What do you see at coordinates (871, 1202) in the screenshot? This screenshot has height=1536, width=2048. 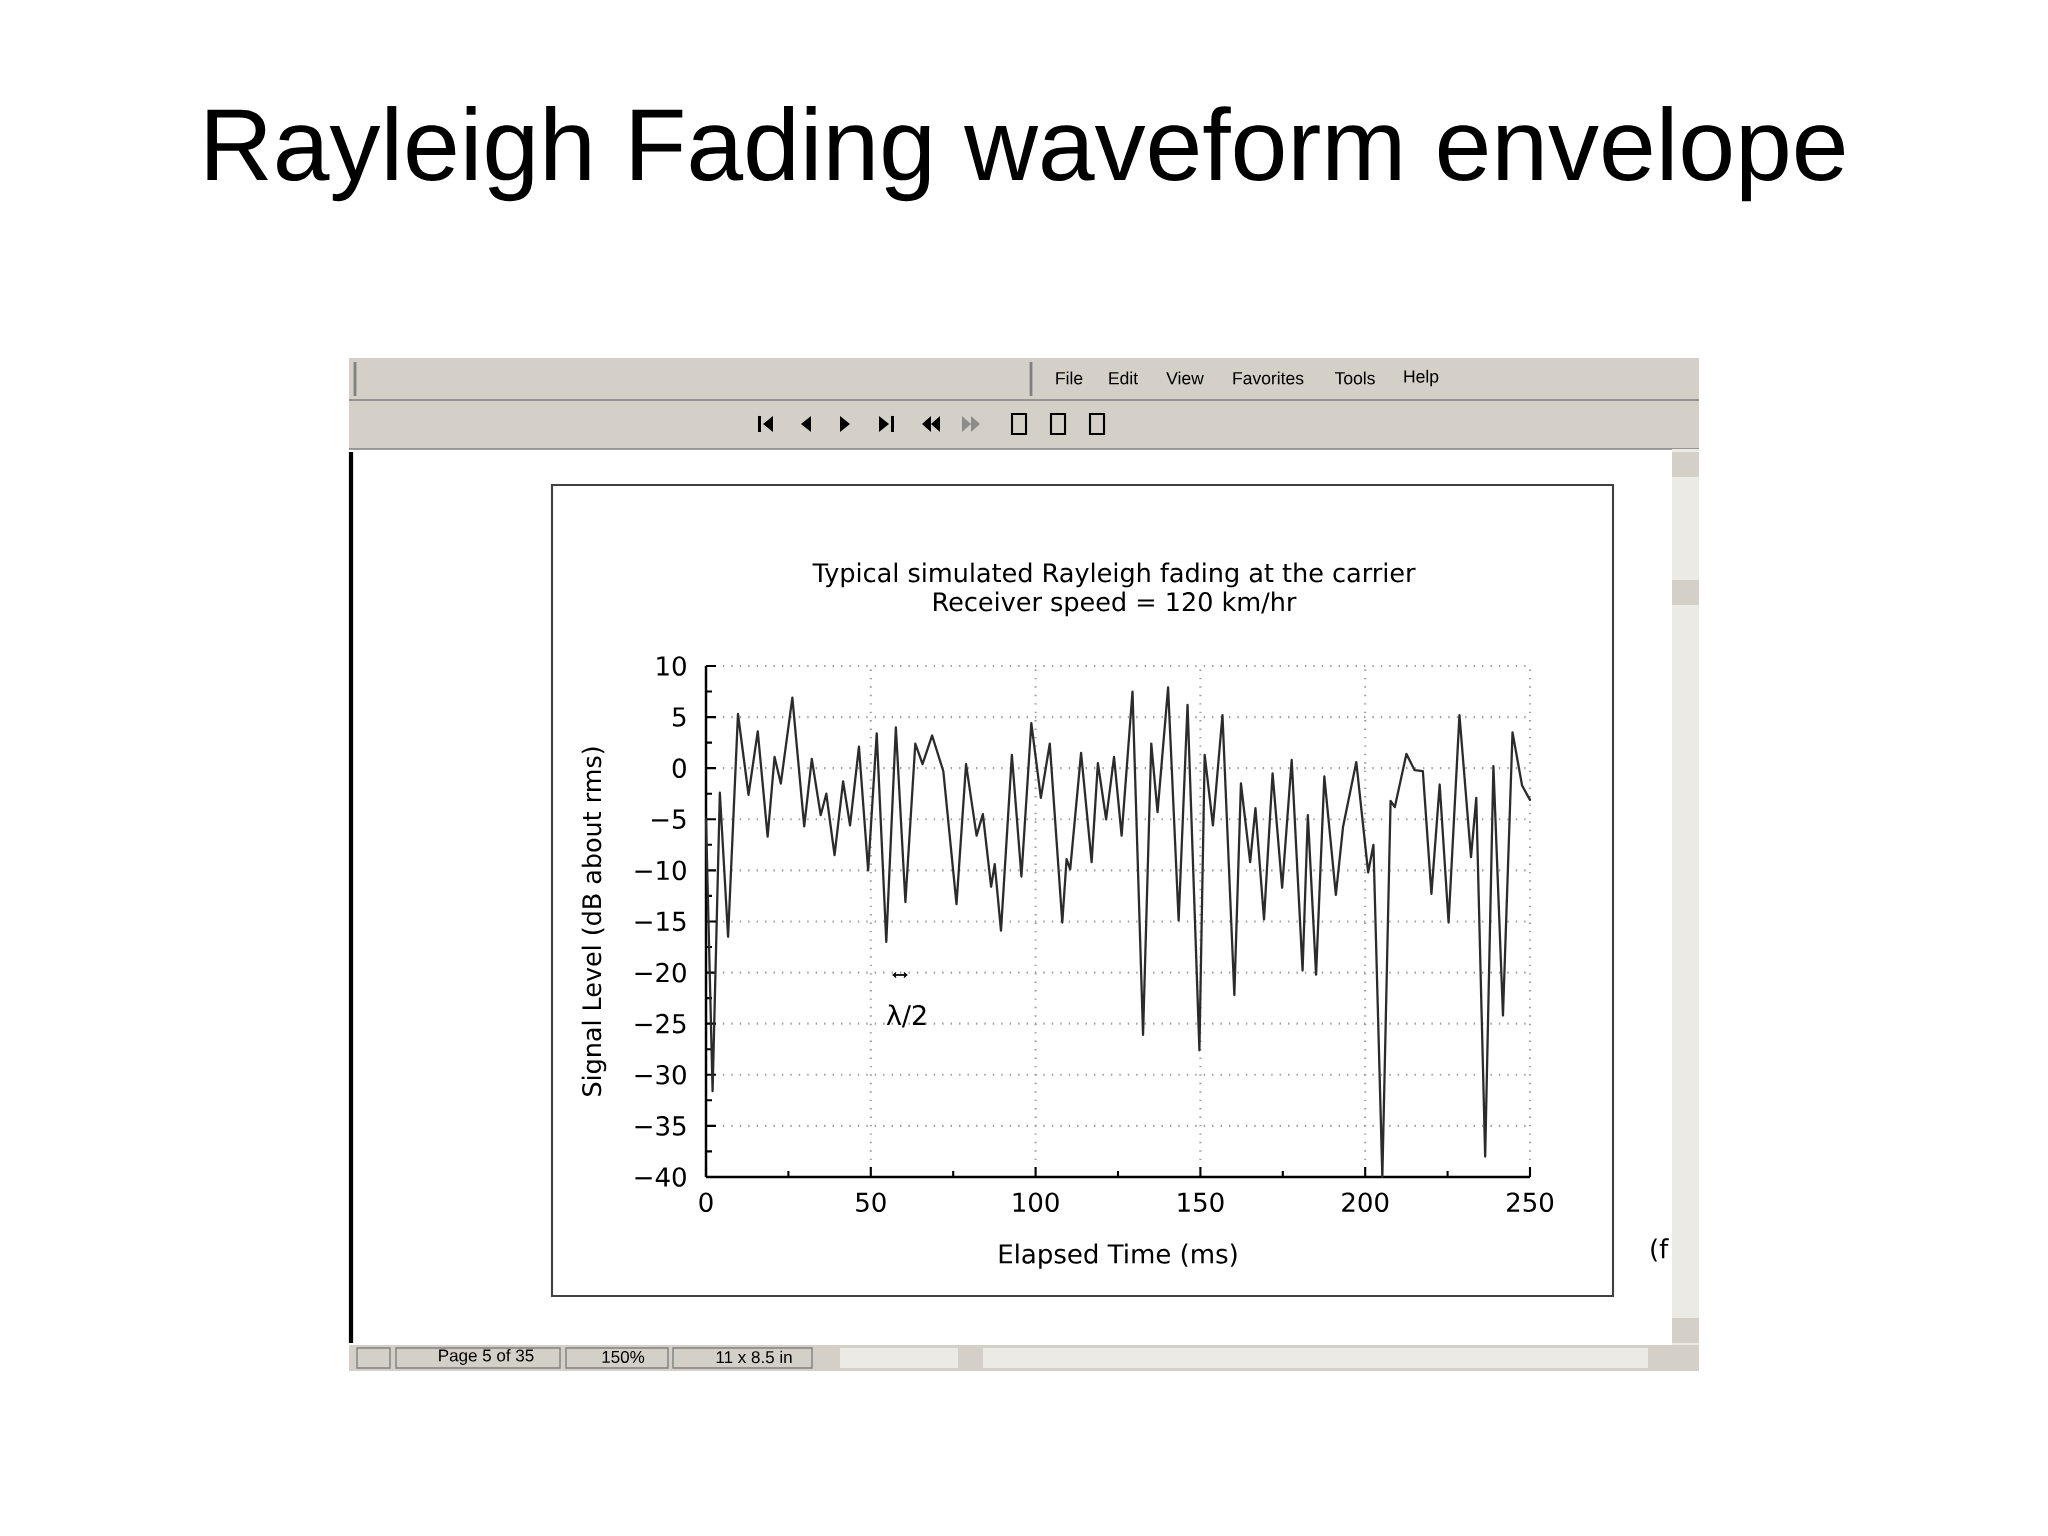 I see `x-tick-label: 50` at bounding box center [871, 1202].